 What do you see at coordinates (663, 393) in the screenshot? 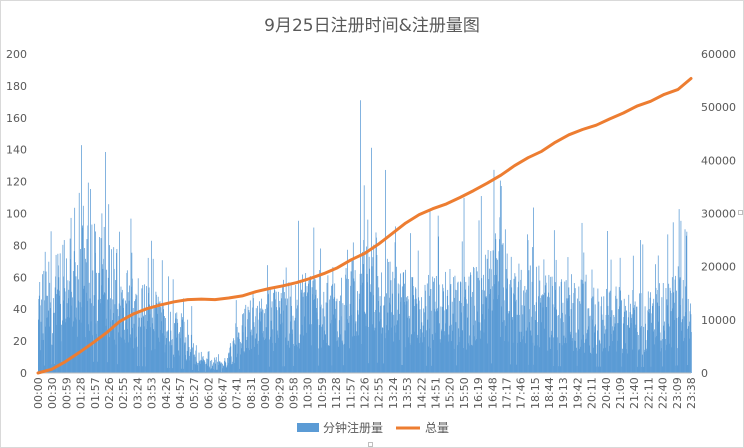
I see `x-tick-label: 22:40` at bounding box center [663, 393].